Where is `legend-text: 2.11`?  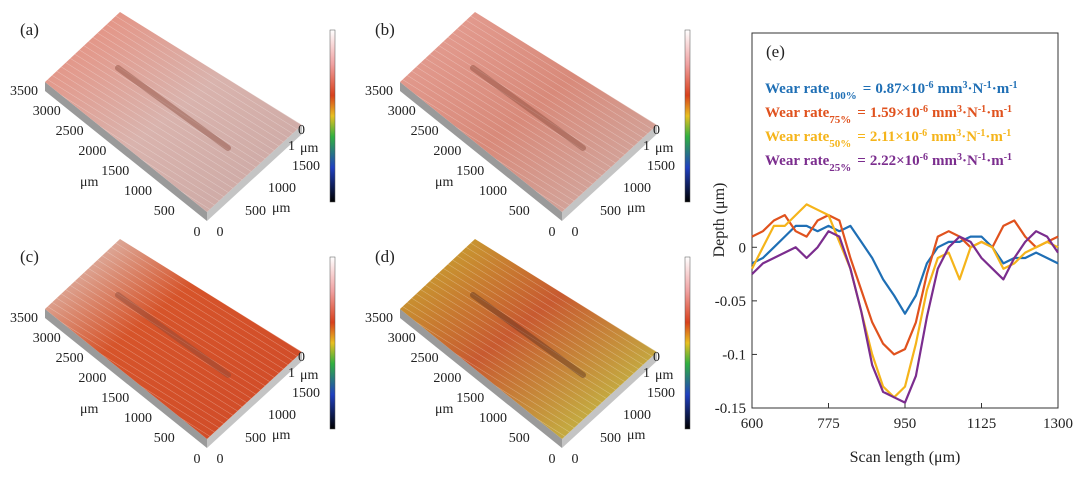 legend-text: 2.11 is located at coordinates (882, 137).